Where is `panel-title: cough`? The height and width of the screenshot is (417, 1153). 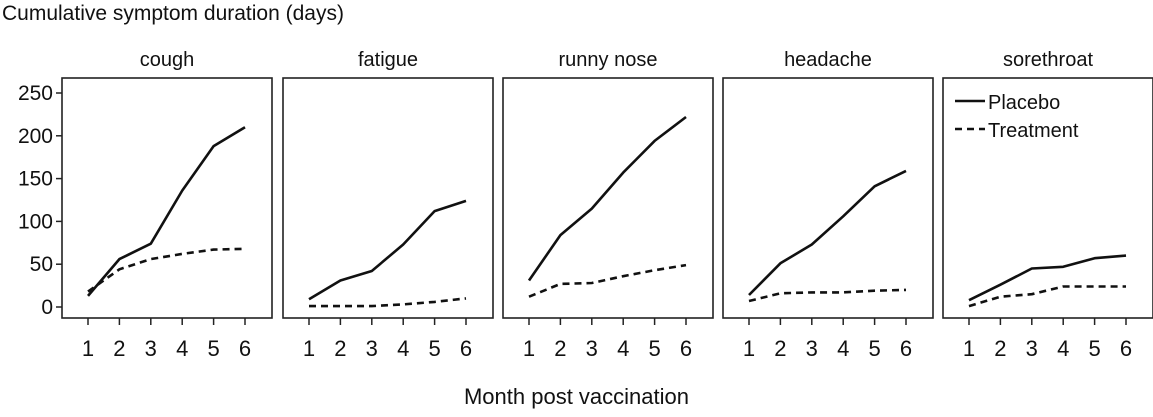
panel-title: cough is located at coordinates (167, 60).